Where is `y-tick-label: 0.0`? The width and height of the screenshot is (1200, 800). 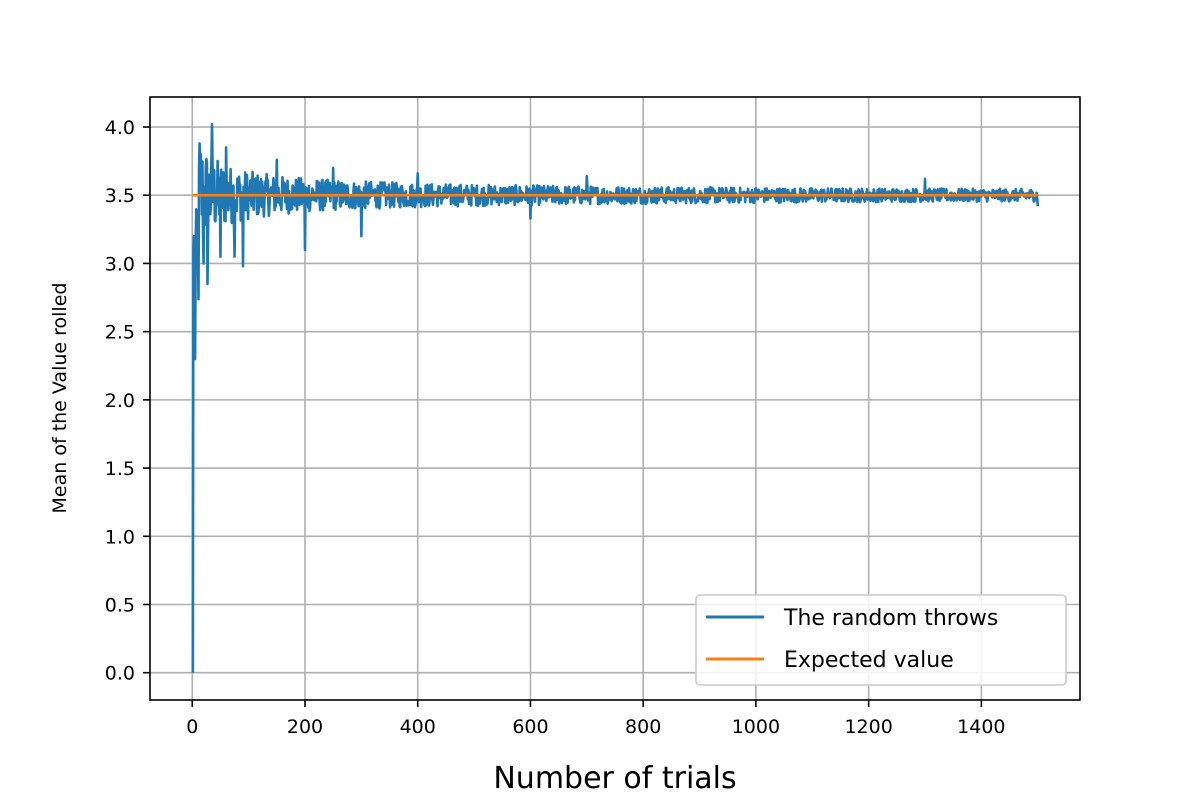 y-tick-label: 0.0 is located at coordinates (120, 674).